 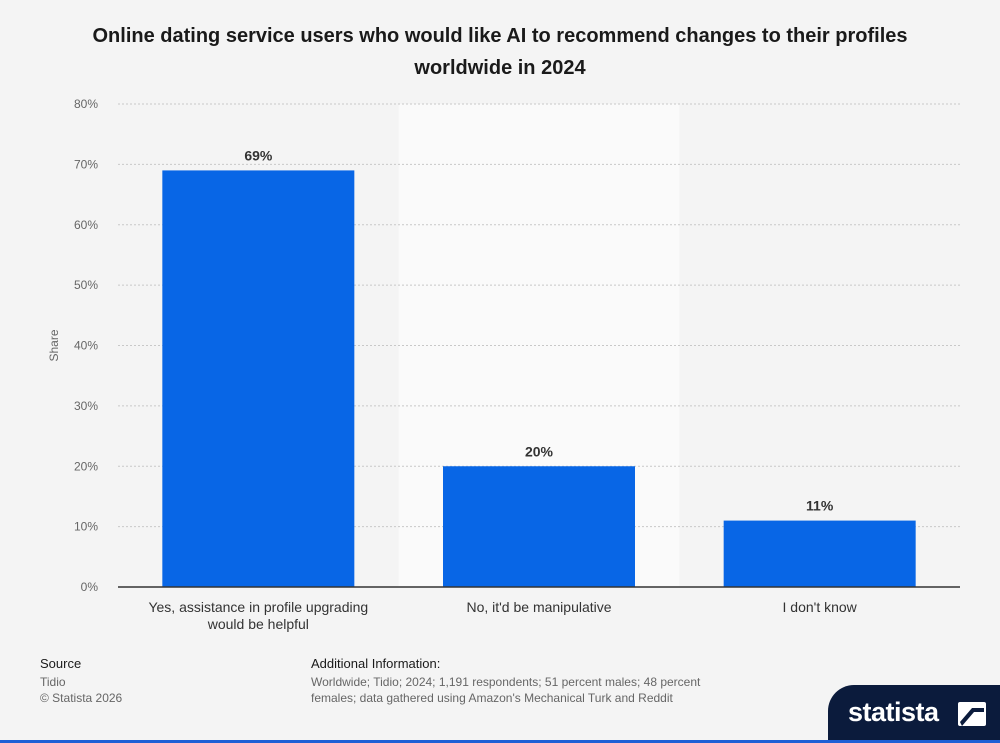 I want to click on y-tick-label: 20%, so click(x=86, y=466).